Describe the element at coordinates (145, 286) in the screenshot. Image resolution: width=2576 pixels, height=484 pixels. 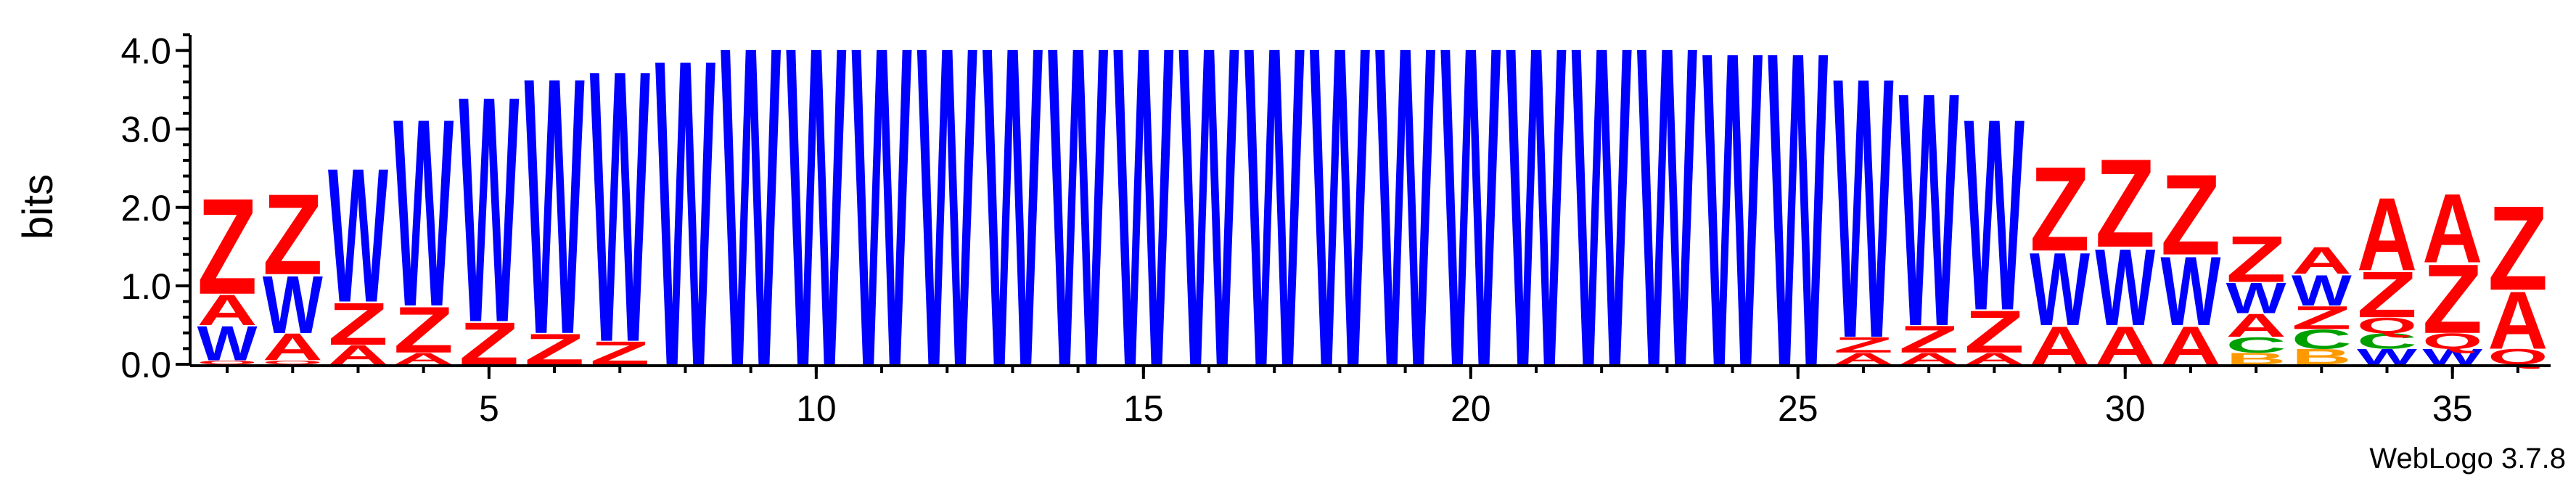
I see `y-tick-label: 1.0` at that location.